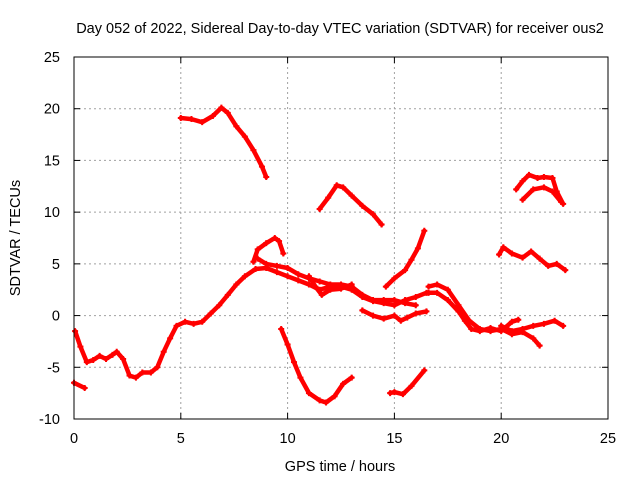  Describe the element at coordinates (330, 285) in the screenshot. I see `series-points-pass-e` at that location.